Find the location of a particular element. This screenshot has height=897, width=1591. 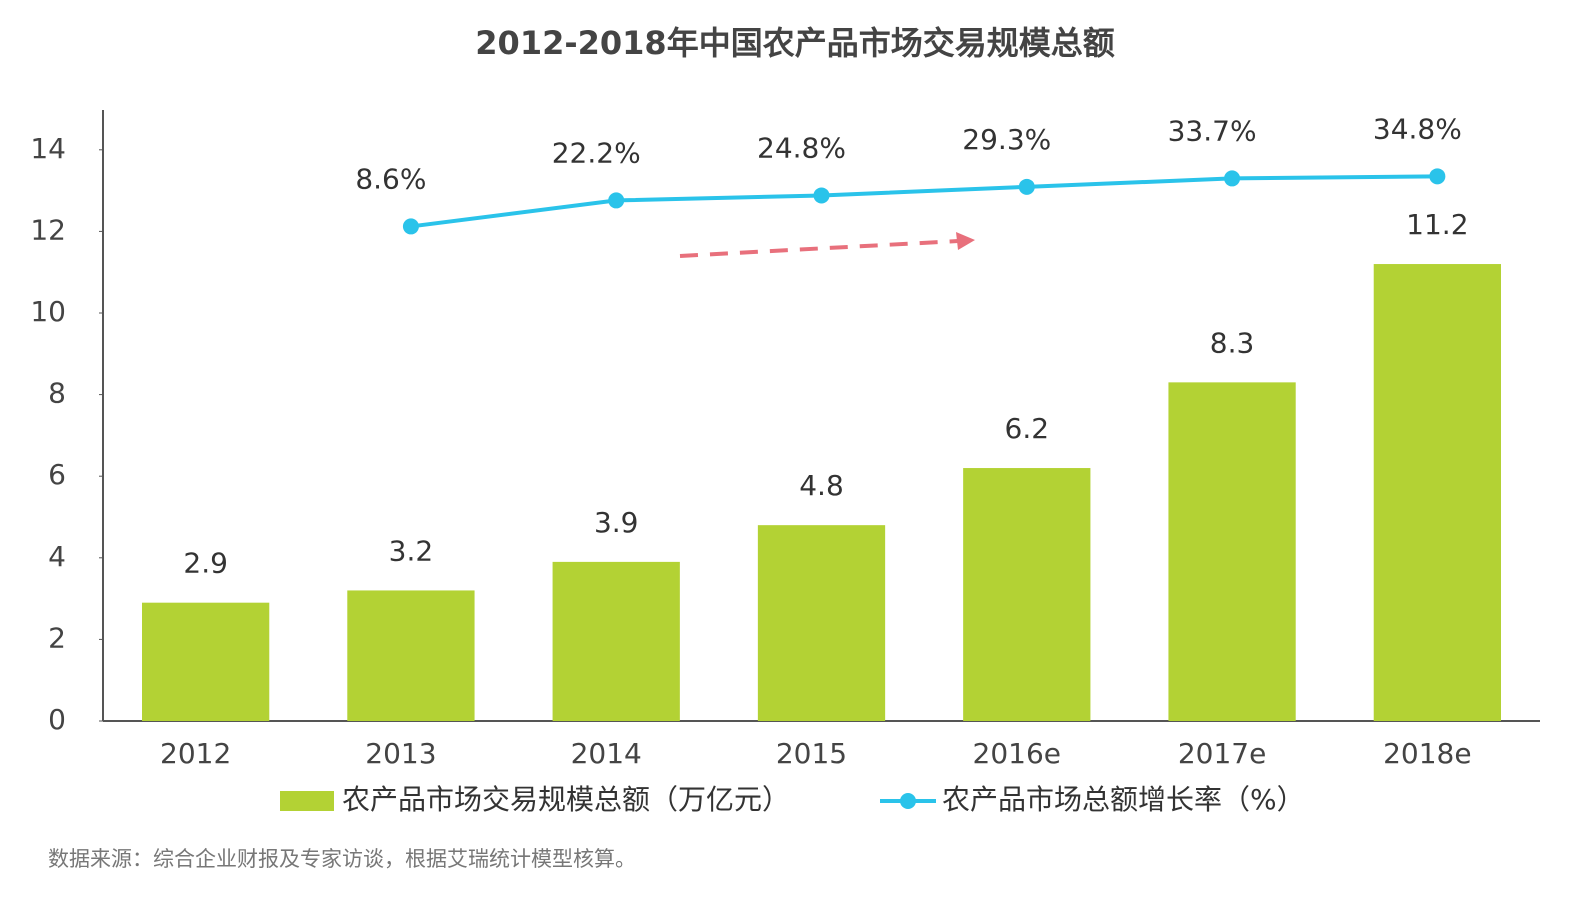

bar-value-label: 6.2 is located at coordinates (1027, 428).